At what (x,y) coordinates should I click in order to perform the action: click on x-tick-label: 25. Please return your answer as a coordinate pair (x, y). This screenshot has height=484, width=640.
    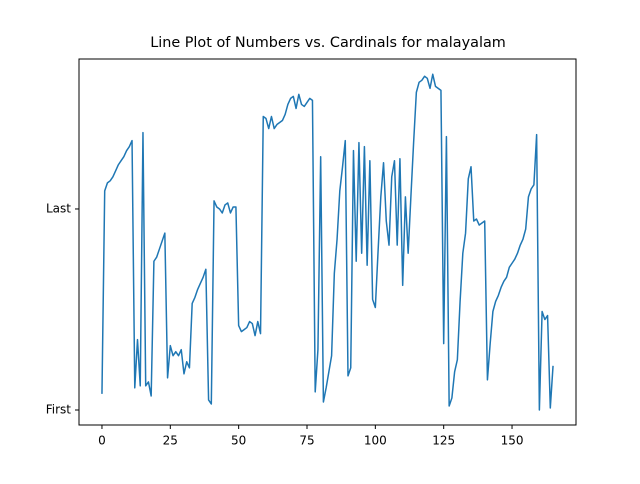
    Looking at the image, I should click on (170, 441).